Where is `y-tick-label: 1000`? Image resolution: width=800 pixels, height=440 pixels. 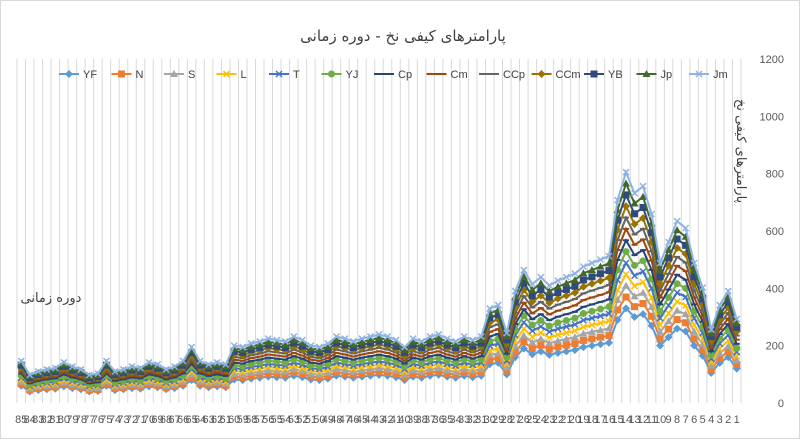
y-tick-label: 1000 is located at coordinates (772, 117).